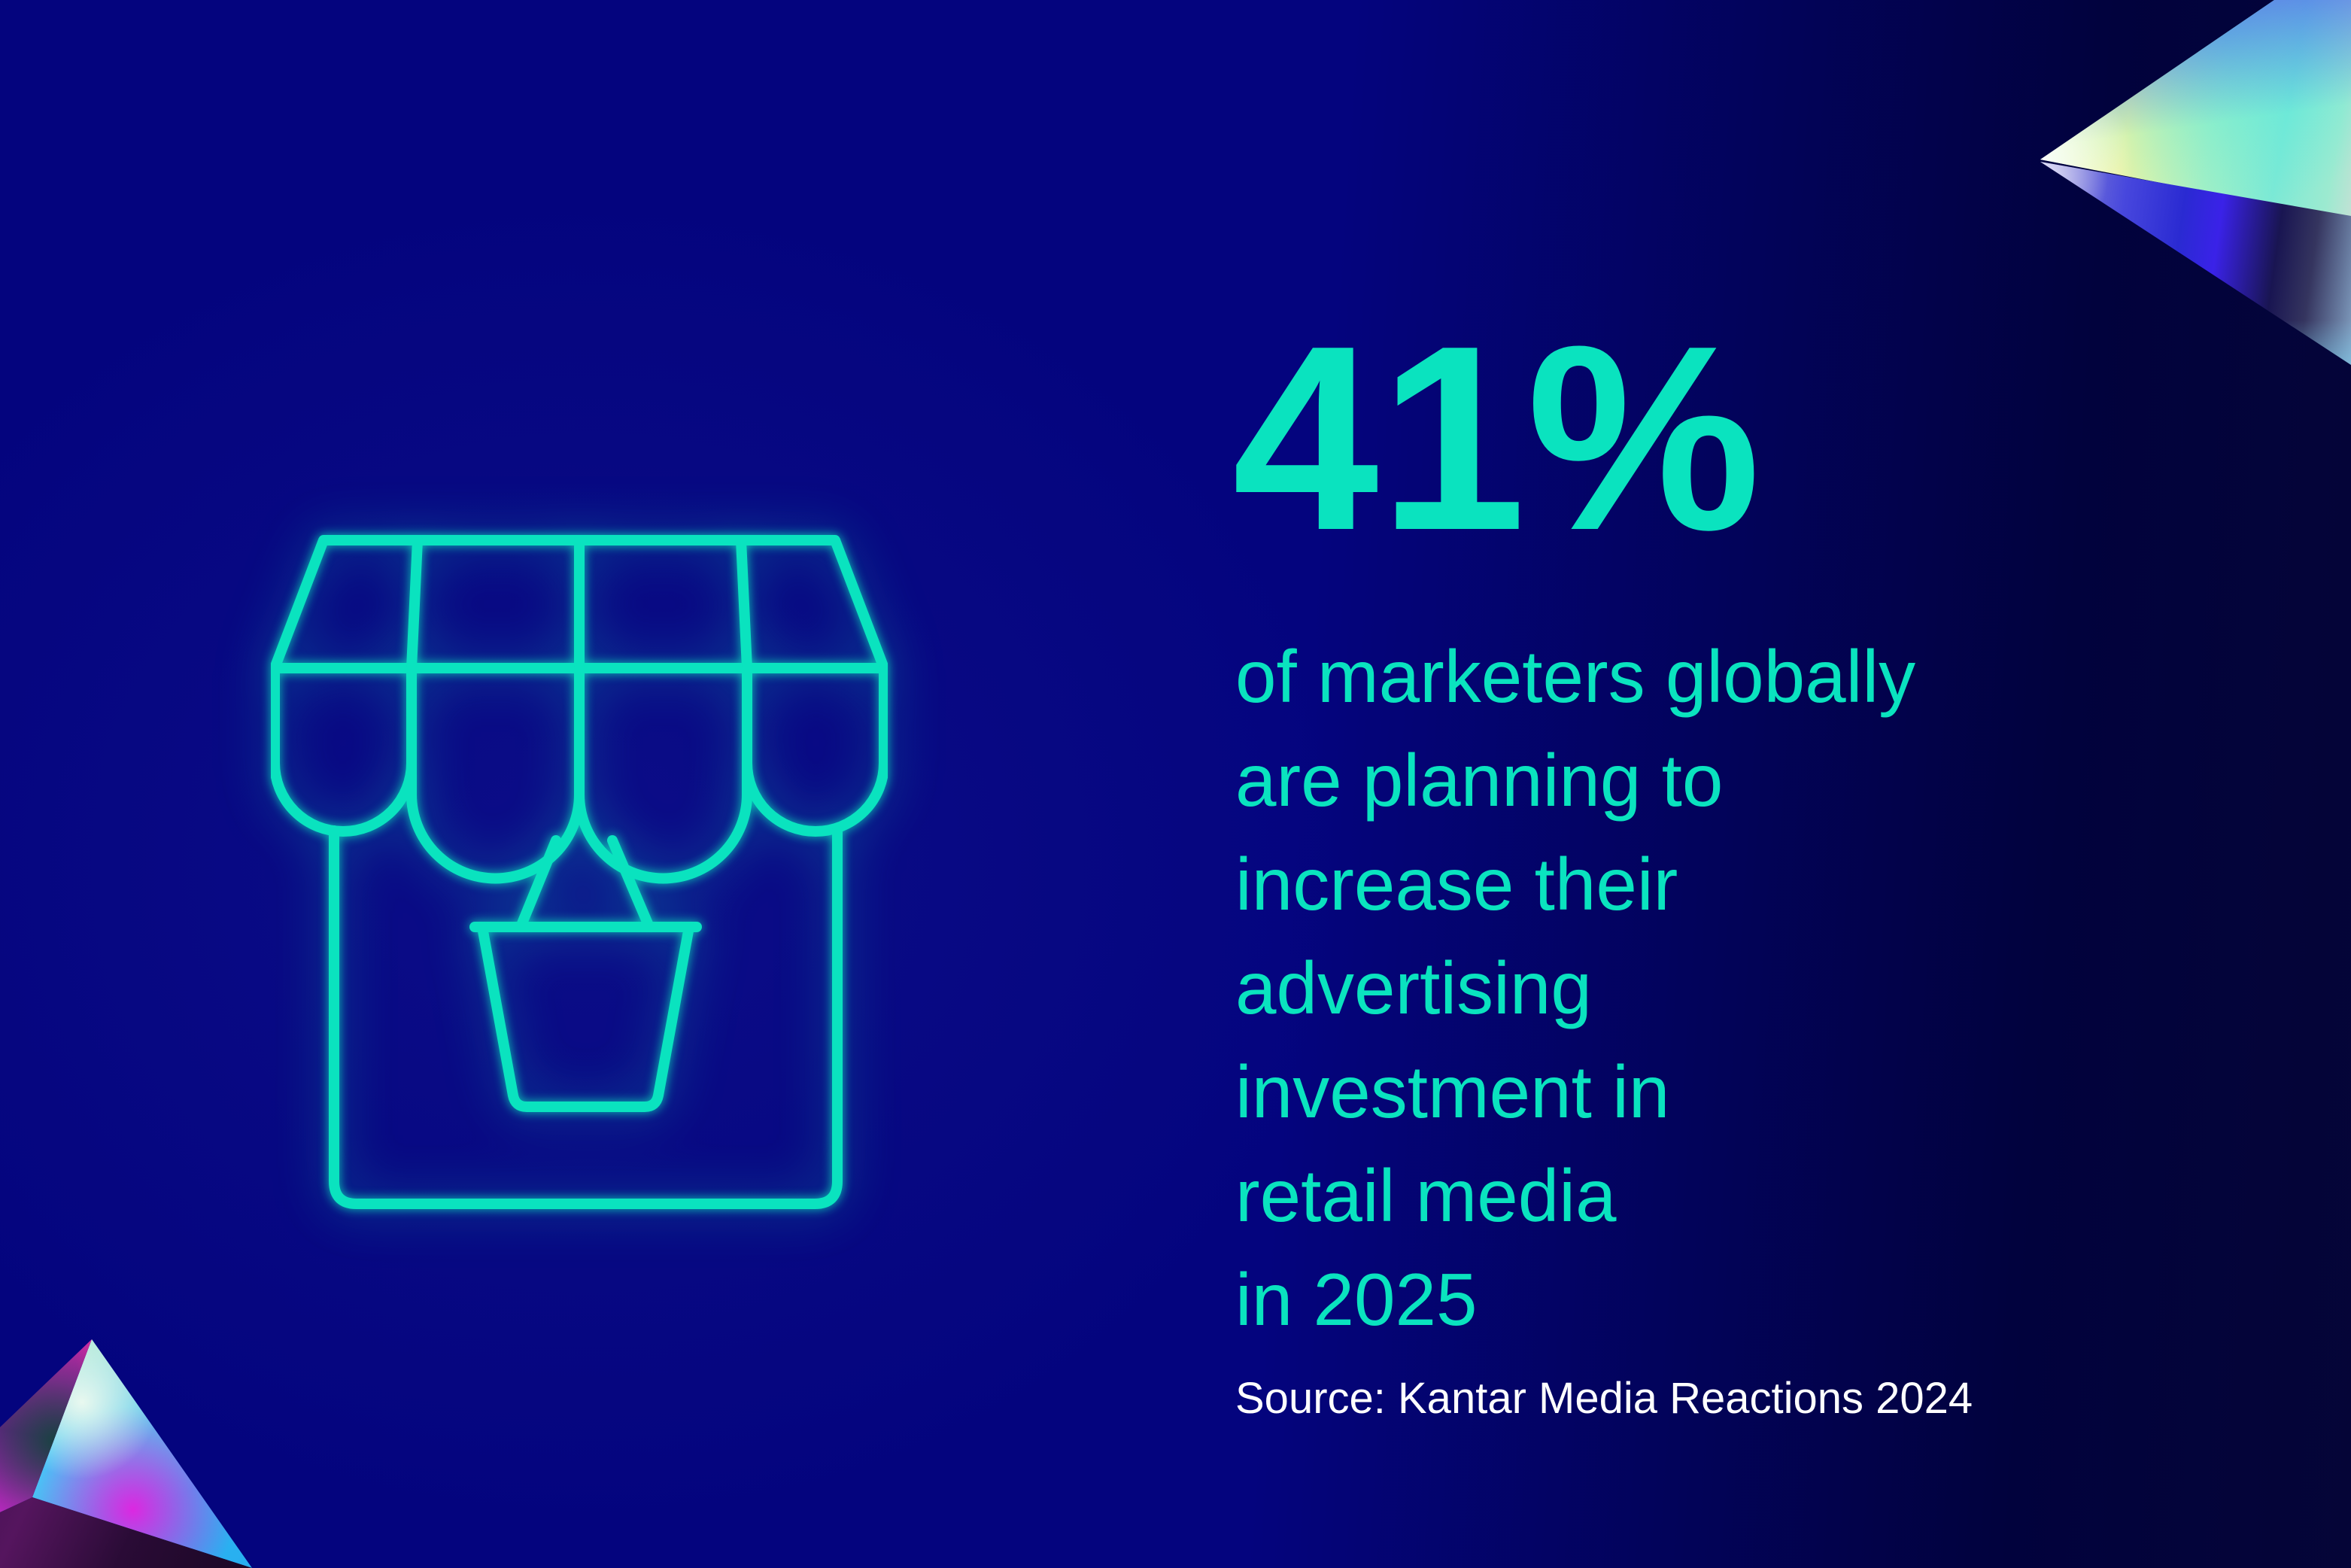  Describe the element at coordinates (1604, 1398) in the screenshot. I see `stat-source: Source: Kantar Media Reactions 2024` at that location.